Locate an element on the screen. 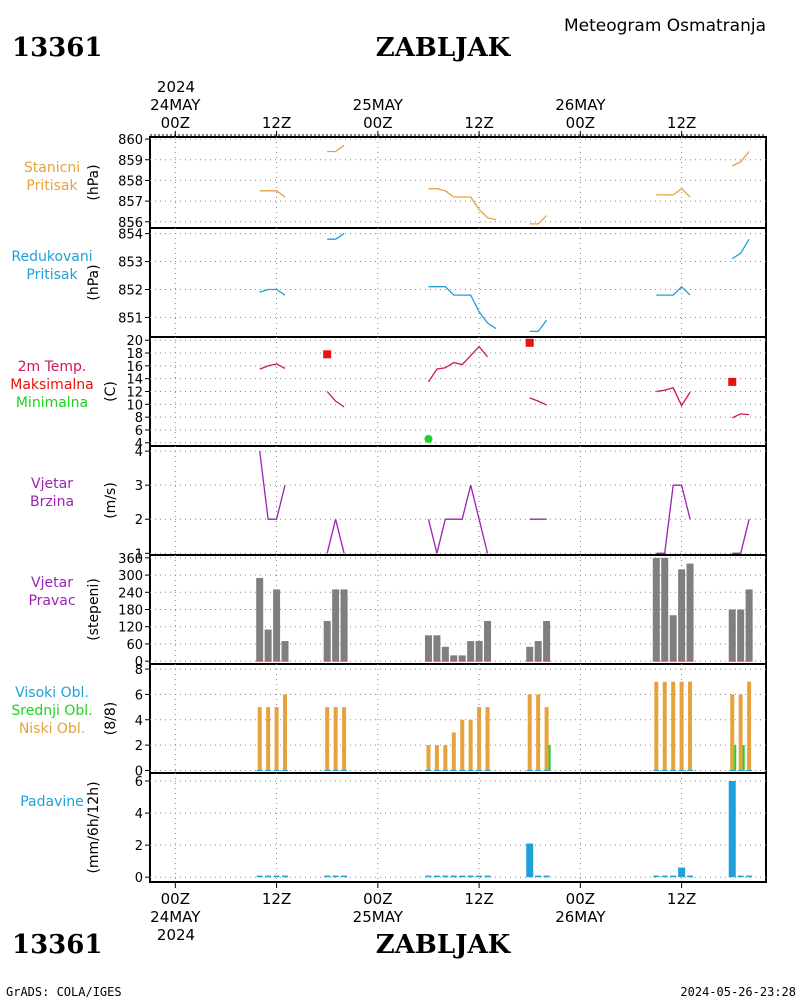 The height and width of the screenshot is (1000, 800). panel-label: 2m Temp. is located at coordinates (52, 367).